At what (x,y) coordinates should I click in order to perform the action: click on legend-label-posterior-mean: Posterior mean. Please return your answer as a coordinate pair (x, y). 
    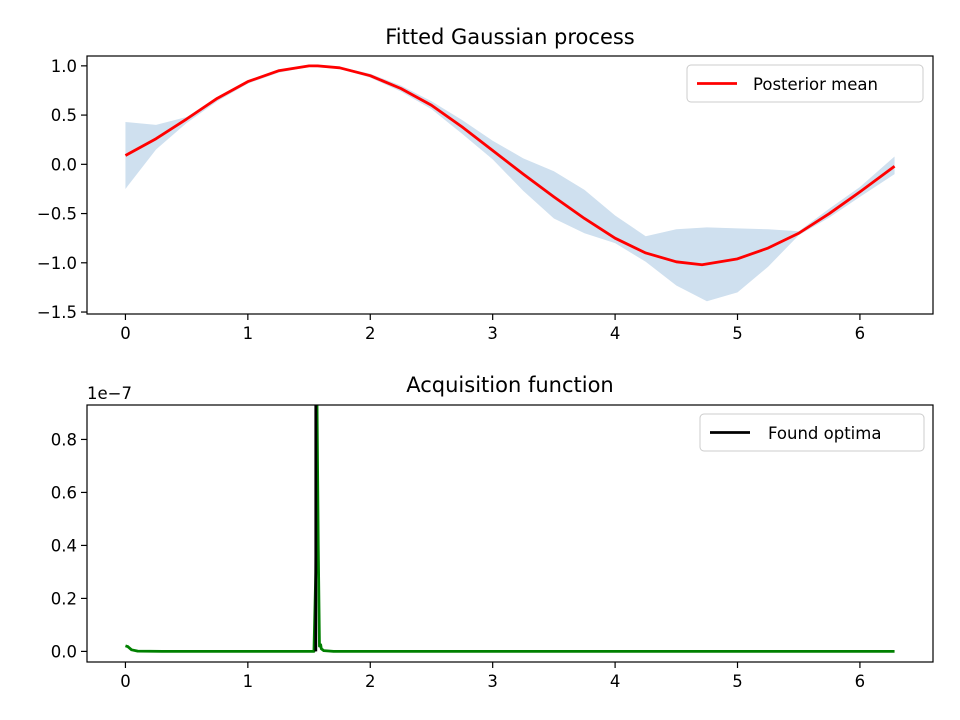
    Looking at the image, I should click on (815, 84).